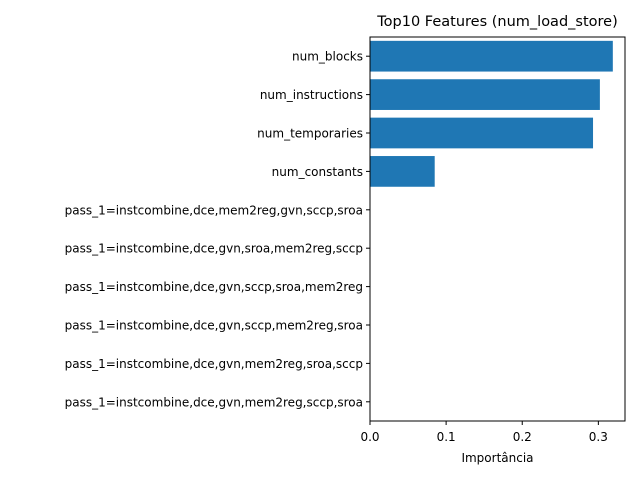  I want to click on y-tick-label-2: num_temporaries, so click(310, 134).